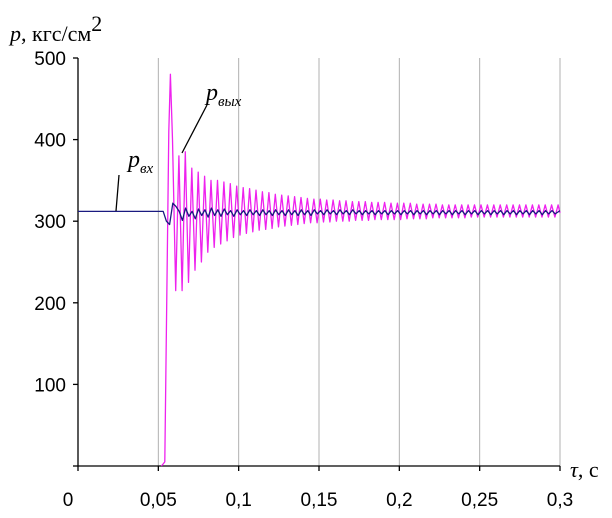 This screenshot has height=518, width=612. I want to click on y-tick-label-0: 100, so click(50, 385).